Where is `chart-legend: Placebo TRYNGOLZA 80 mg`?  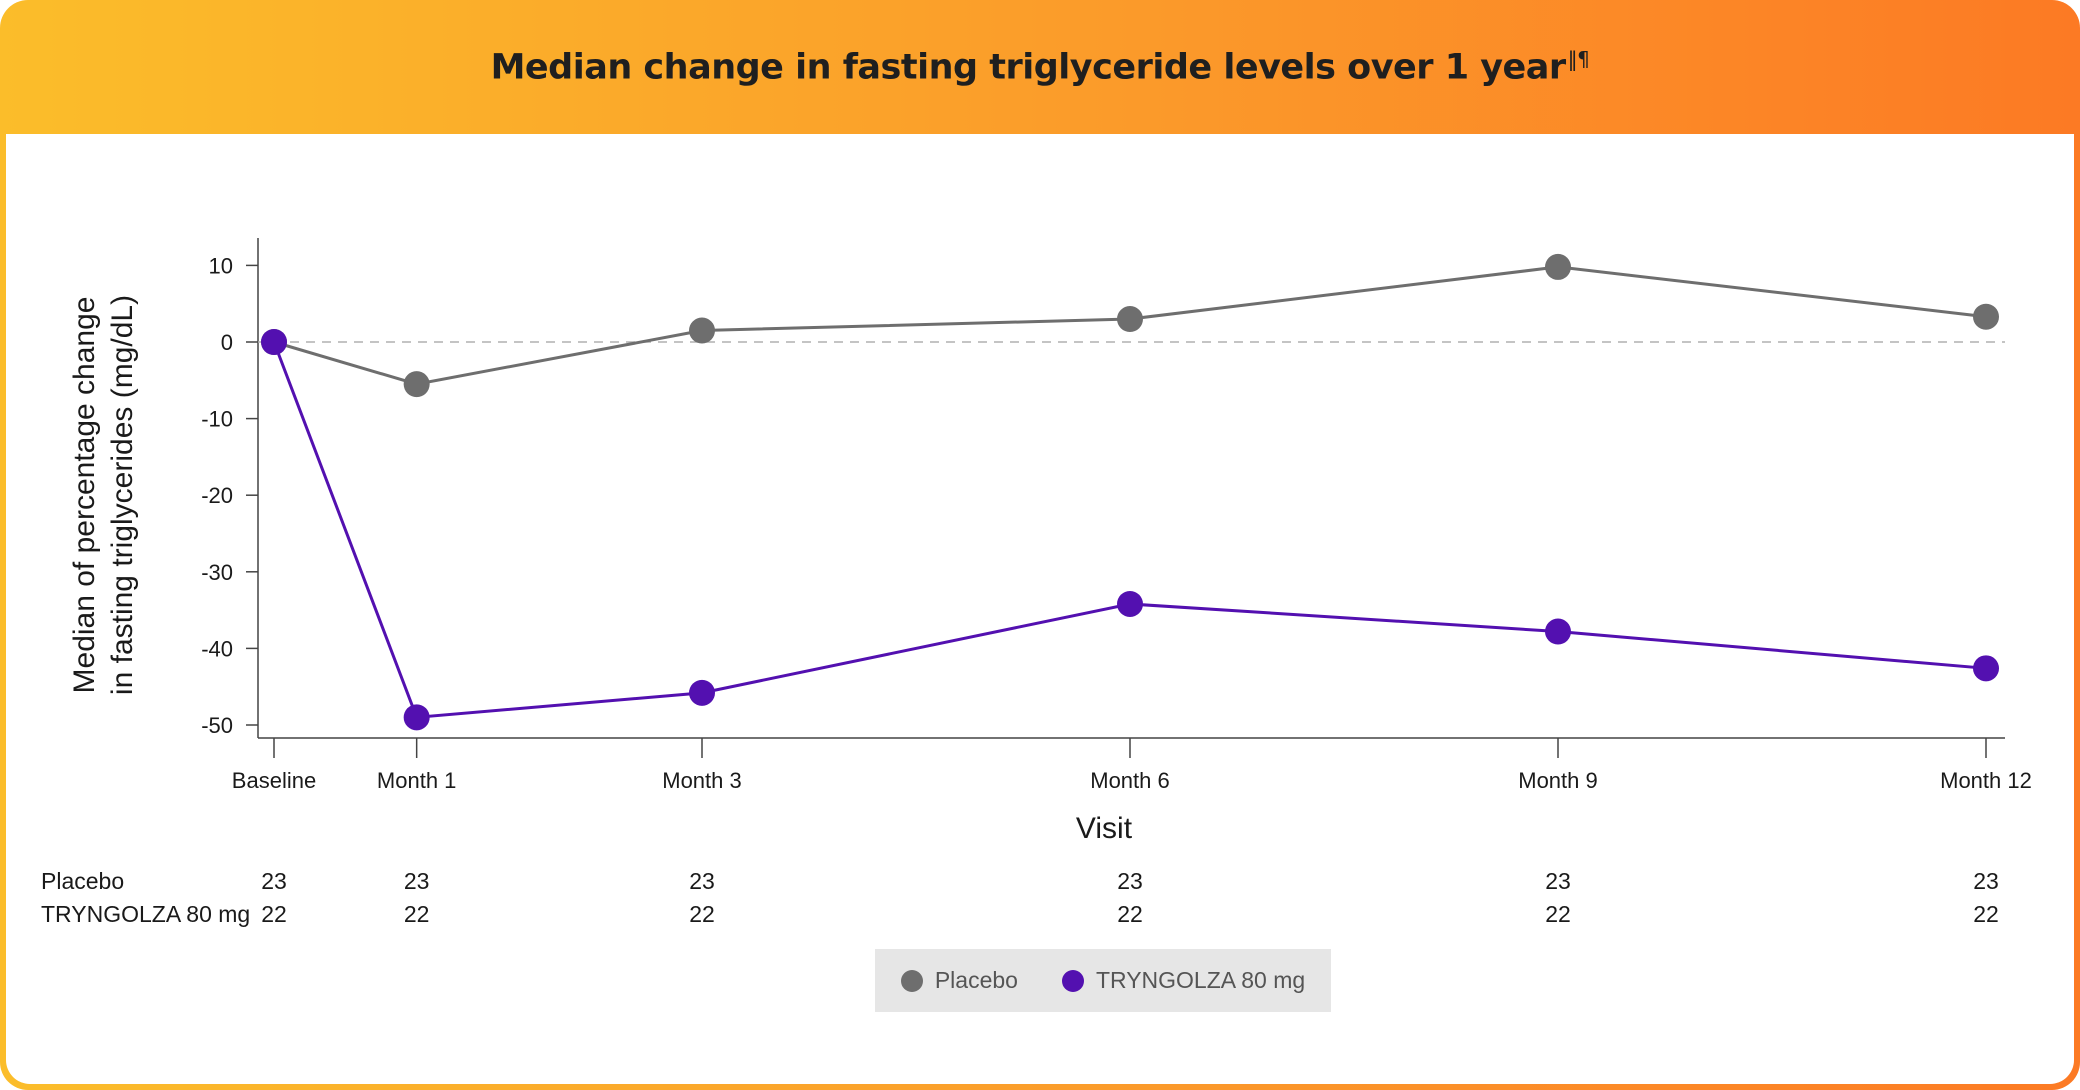
chart-legend: Placebo TRYNGOLZA 80 mg is located at coordinates (1103, 980).